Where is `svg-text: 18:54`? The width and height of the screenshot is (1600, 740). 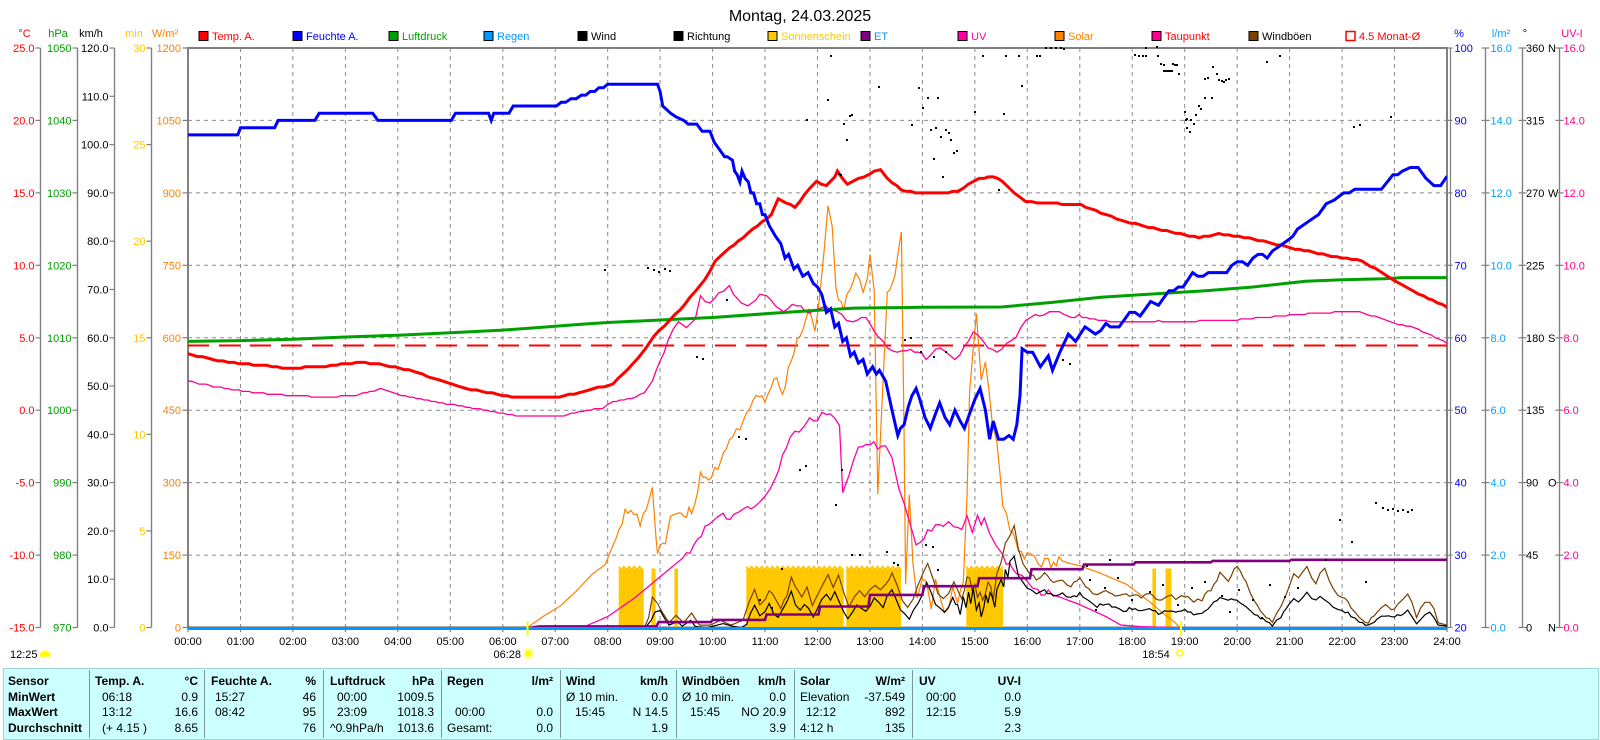 svg-text: 18:54 is located at coordinates (1156, 655).